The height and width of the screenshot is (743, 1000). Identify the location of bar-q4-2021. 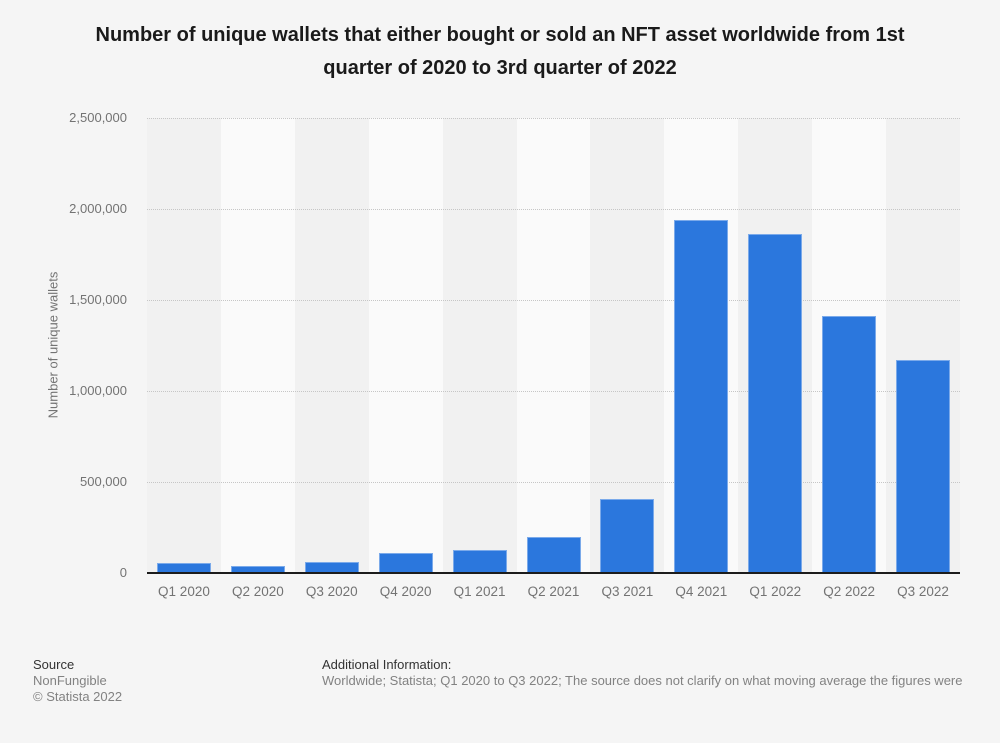
(701, 396).